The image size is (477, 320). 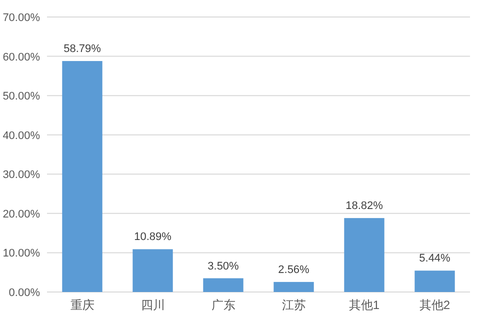 I want to click on data-label: 58.79%, so click(x=83, y=49).